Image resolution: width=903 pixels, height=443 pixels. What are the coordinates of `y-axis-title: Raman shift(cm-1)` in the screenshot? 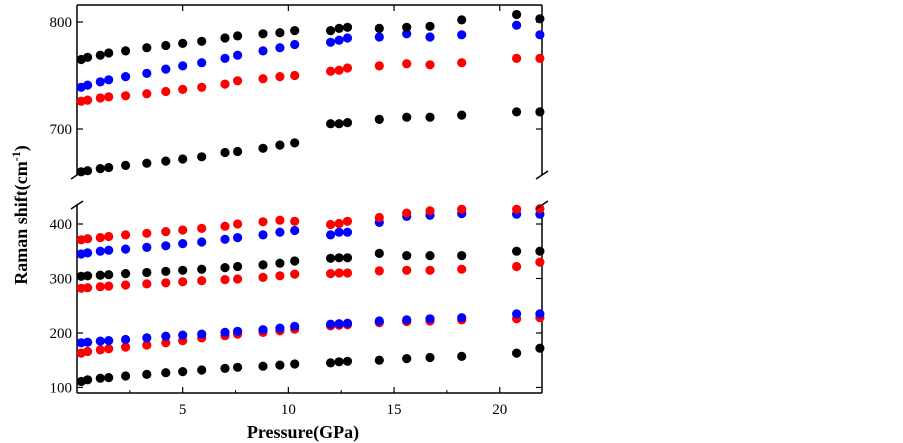 It's located at (20, 215).